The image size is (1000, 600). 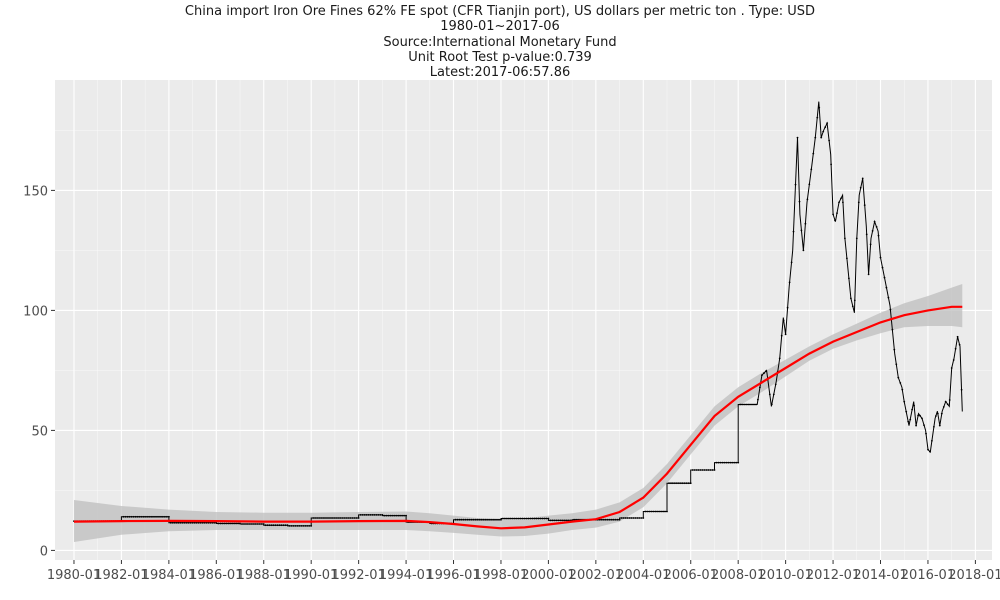 I want to click on x-tick-label: 1982-01, so click(x=121, y=575).